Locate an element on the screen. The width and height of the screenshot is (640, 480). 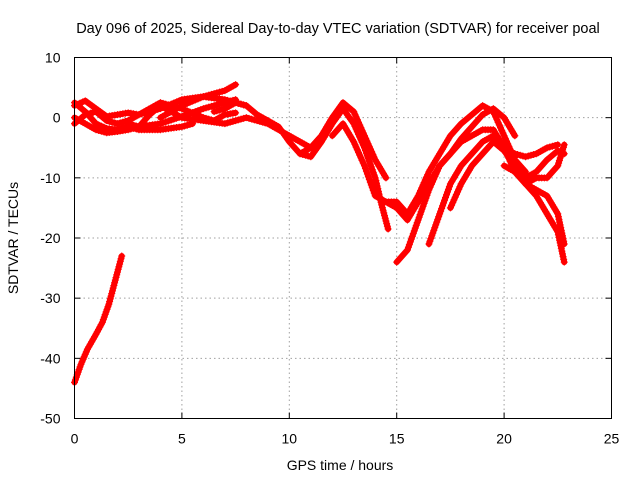
x-tick-label: 5 is located at coordinates (182, 439).